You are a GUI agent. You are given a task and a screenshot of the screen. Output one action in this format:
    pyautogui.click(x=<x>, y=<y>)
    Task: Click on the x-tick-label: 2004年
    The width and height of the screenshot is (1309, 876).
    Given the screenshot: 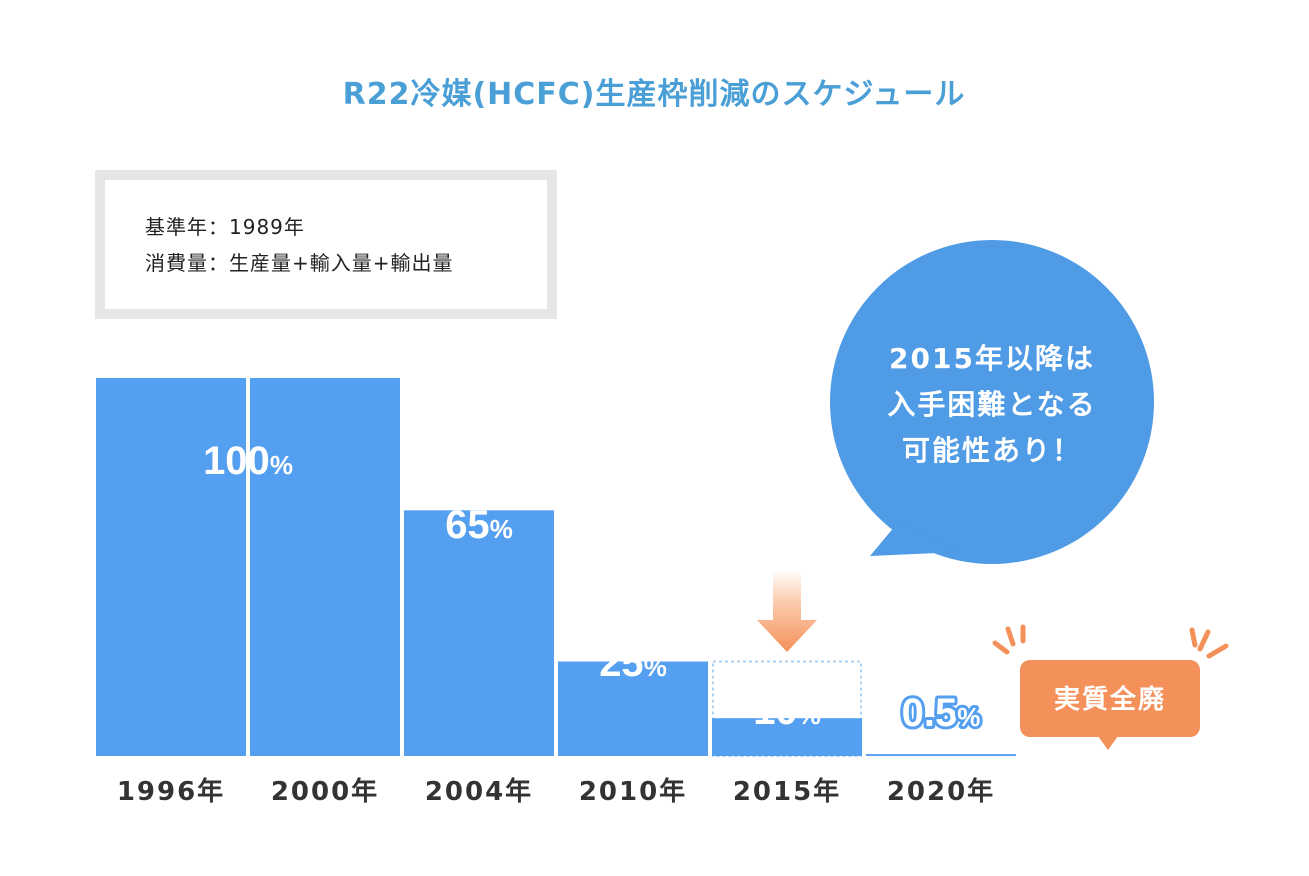 What is the action you would take?
    pyautogui.click(x=479, y=791)
    